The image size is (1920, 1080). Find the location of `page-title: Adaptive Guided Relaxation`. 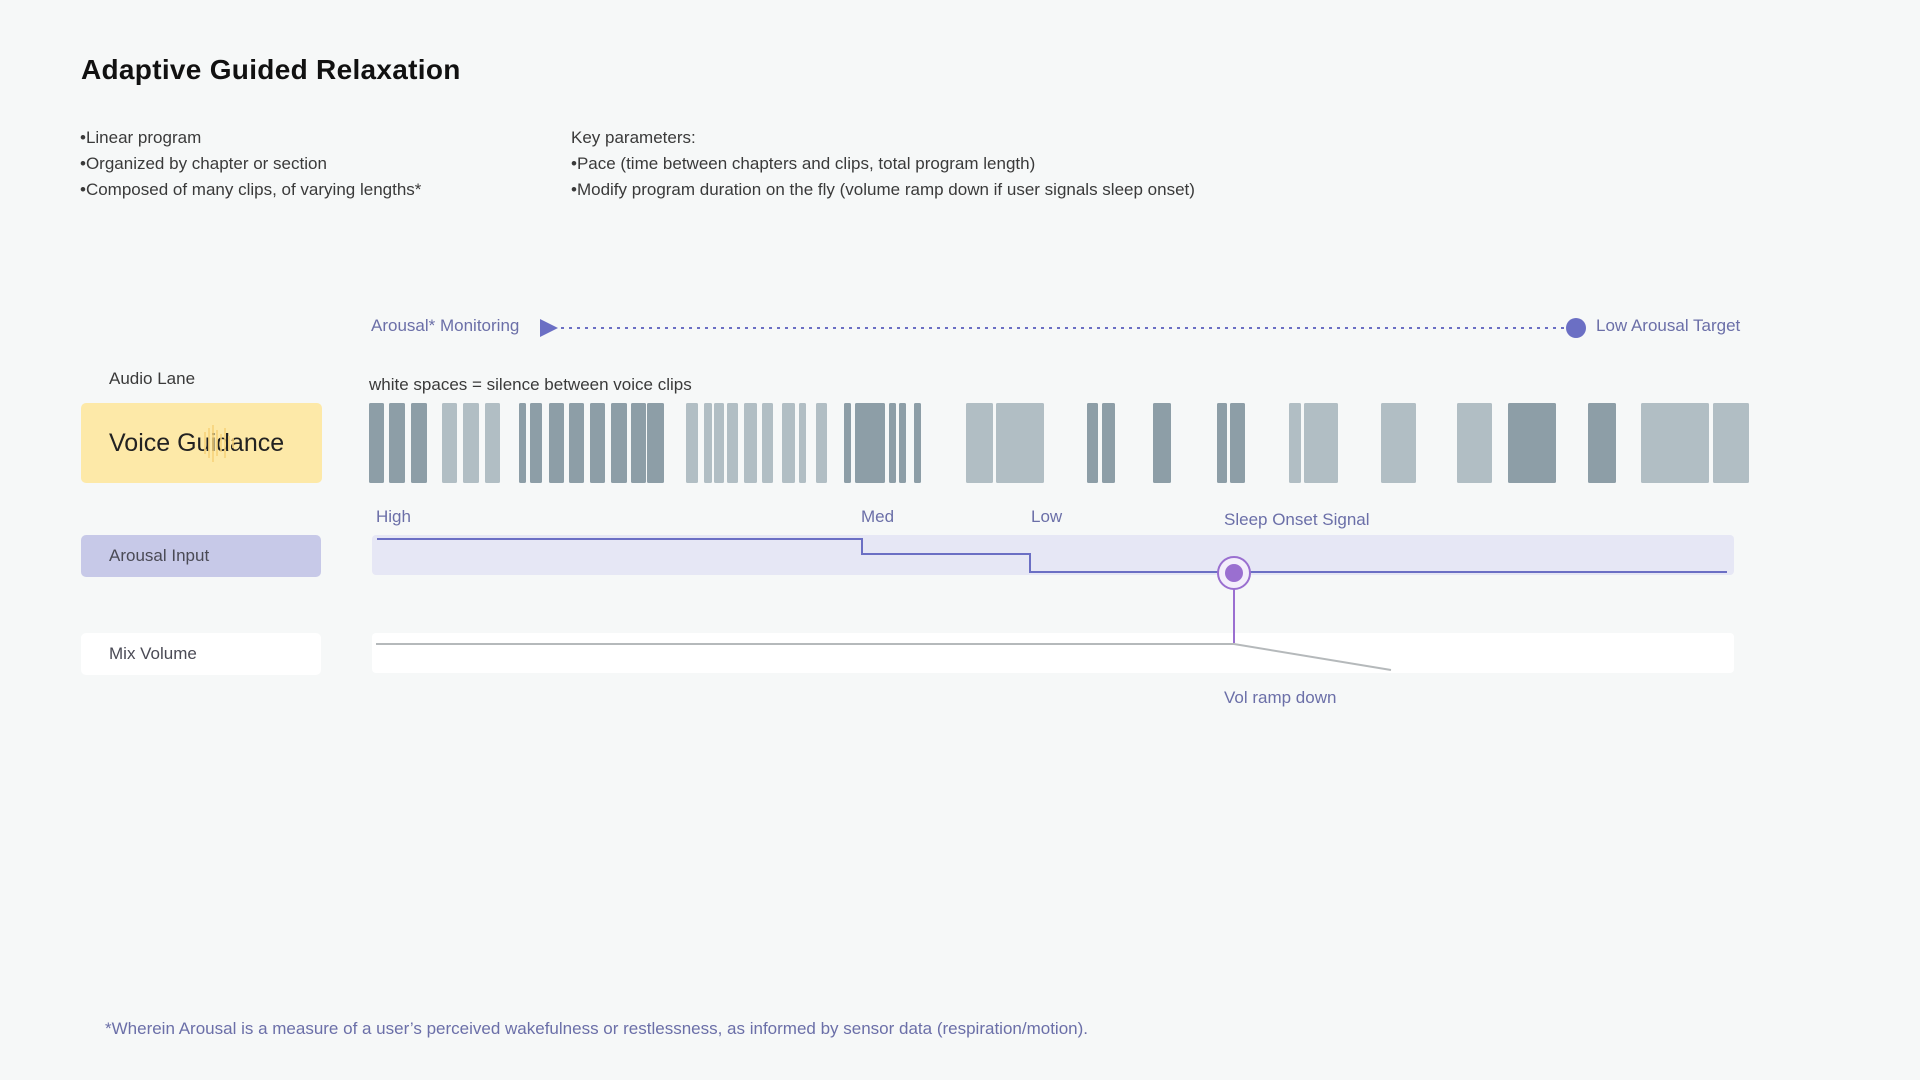

page-title: Adaptive Guided Relaxation is located at coordinates (271, 69).